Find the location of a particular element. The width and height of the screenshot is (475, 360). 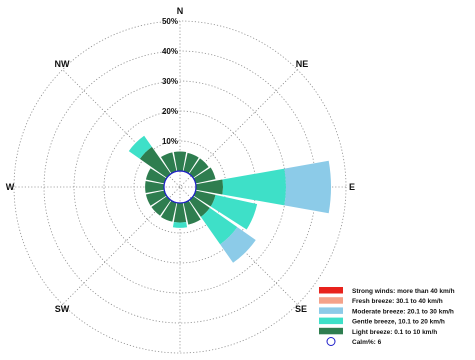

legend-calm-label: Calm%: 6 is located at coordinates (367, 342).